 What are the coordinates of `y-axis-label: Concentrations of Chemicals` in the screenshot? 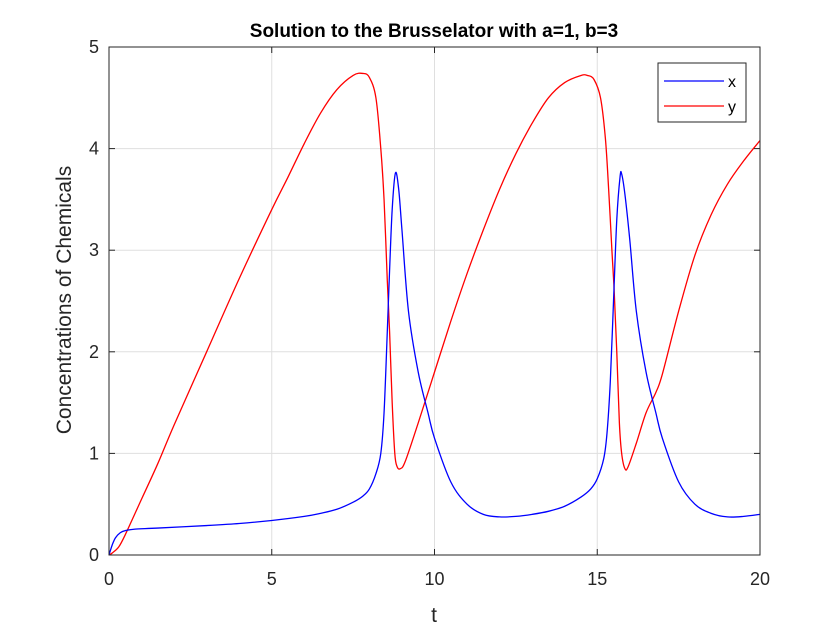 It's located at (64, 300).